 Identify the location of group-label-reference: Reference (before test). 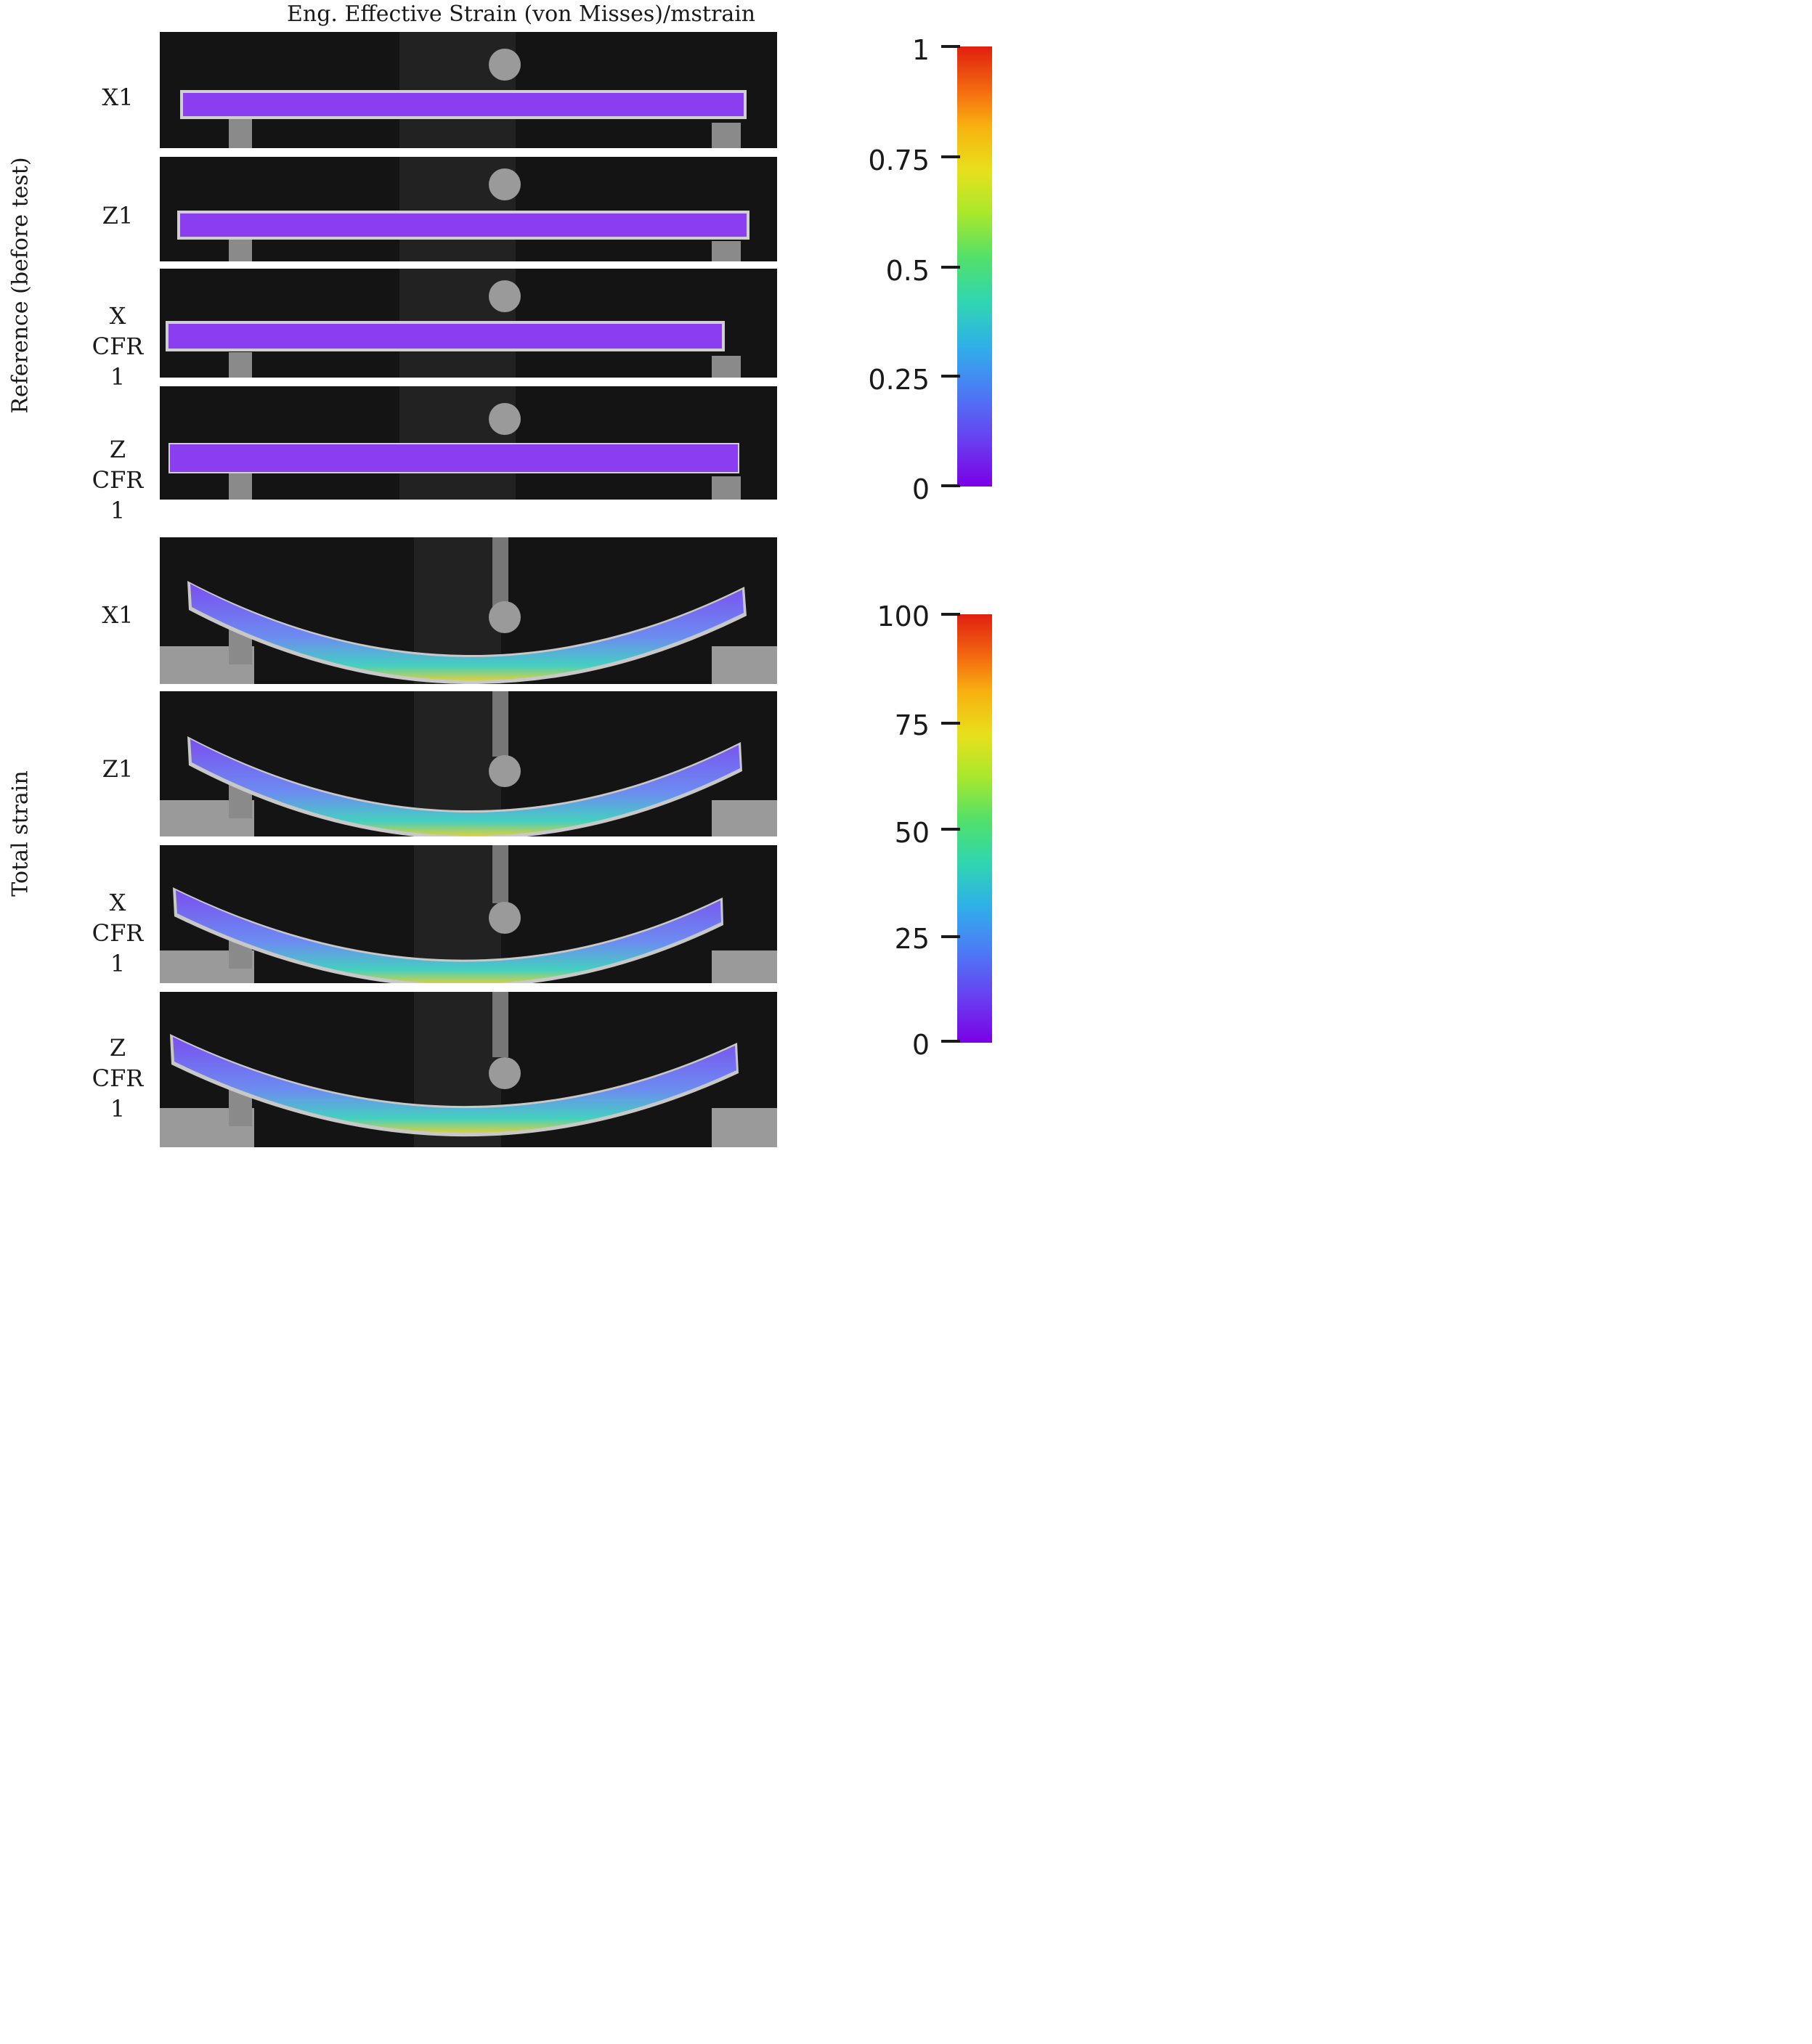
(20, 285).